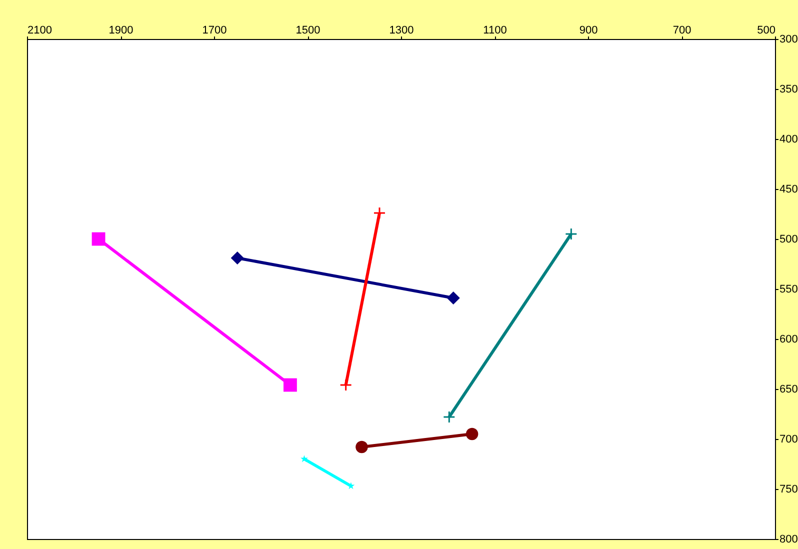 The height and width of the screenshot is (549, 798). I want to click on y-tick-label: 400, so click(789, 140).